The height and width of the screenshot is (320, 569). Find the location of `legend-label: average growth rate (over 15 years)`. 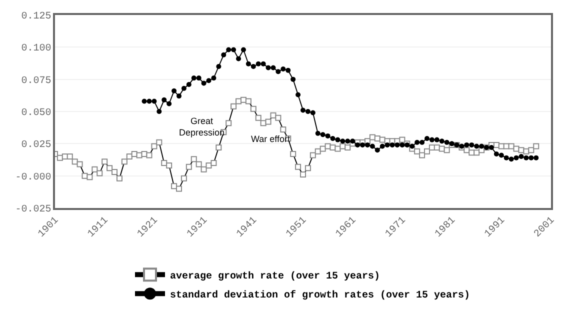

legend-label: average growth rate (over 15 years) is located at coordinates (275, 276).